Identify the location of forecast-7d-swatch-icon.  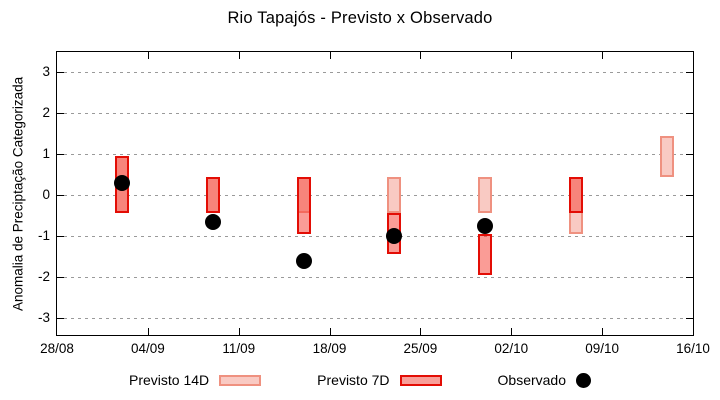
(420, 380).